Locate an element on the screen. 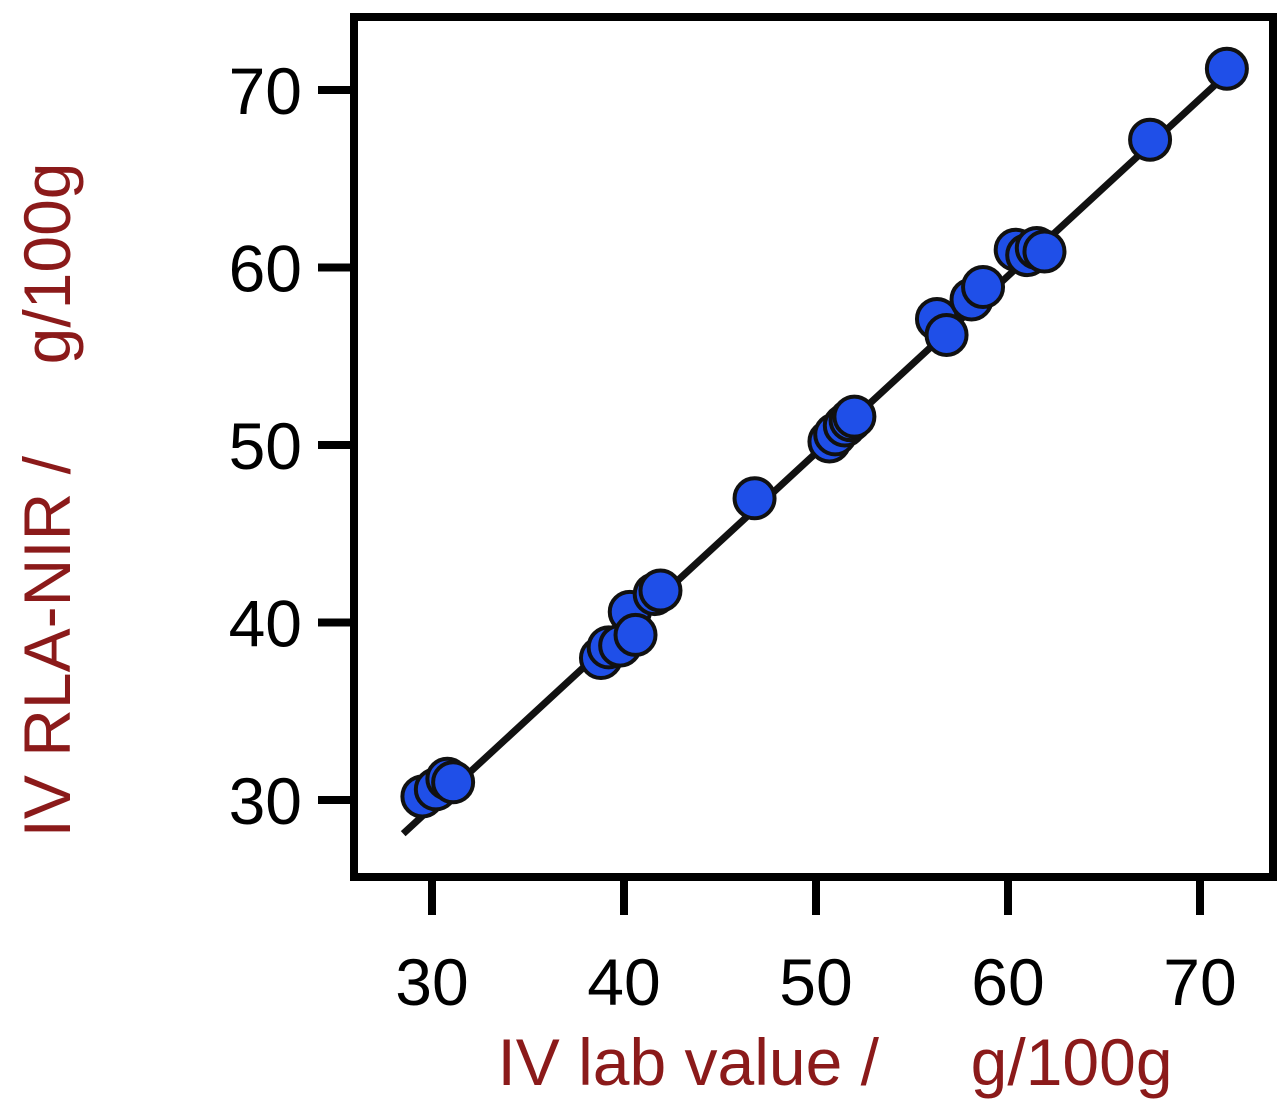 This screenshot has width=1281, height=1099. y-tick-label: 50 is located at coordinates (265, 446).